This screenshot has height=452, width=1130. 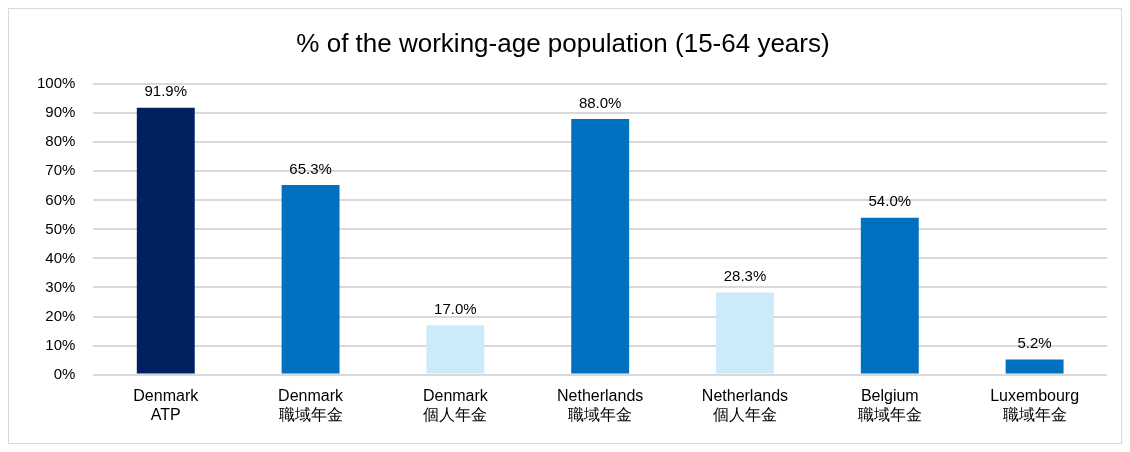 What do you see at coordinates (60, 228) in the screenshot?
I see `y-tick-label: 50%` at bounding box center [60, 228].